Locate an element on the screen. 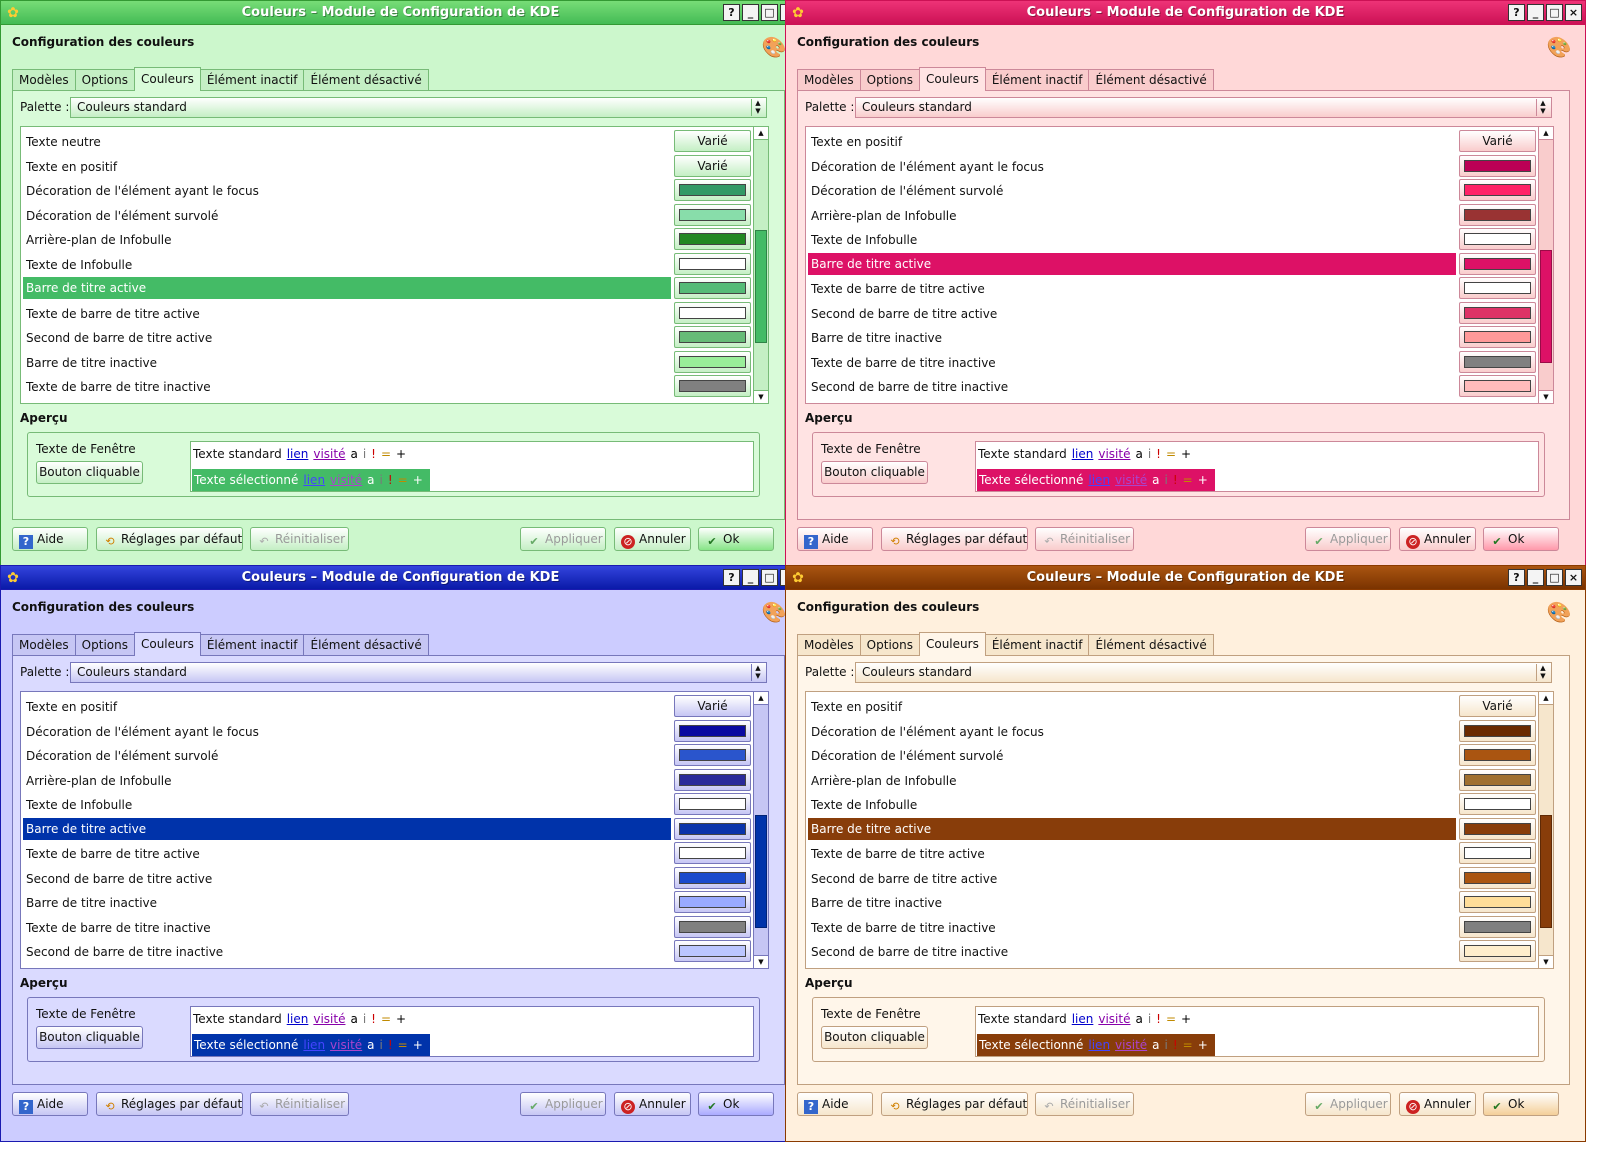 The height and width of the screenshot is (1154, 1602). list-item: Second de barre de titre inactive is located at coordinates (1172, 387).